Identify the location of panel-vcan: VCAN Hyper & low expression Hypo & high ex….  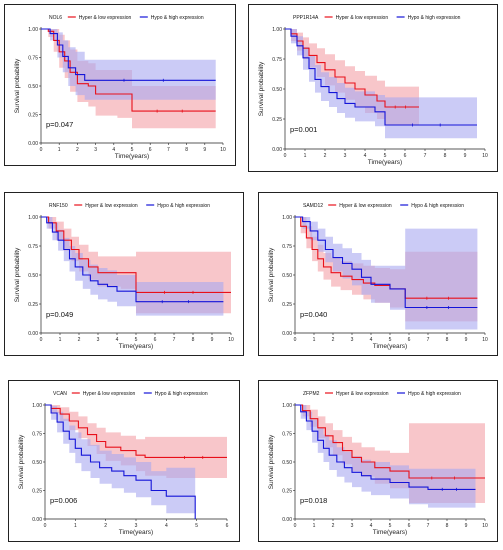
(124, 461).